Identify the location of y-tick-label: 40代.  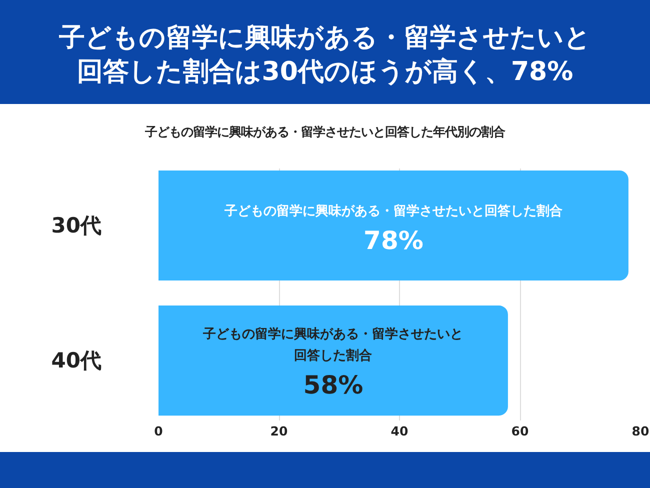
(76, 360).